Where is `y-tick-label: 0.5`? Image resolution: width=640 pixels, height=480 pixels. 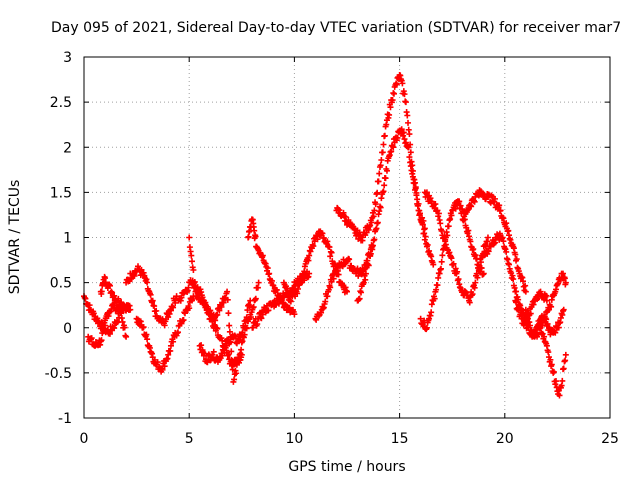
y-tick-label: 0.5 is located at coordinates (61, 284).